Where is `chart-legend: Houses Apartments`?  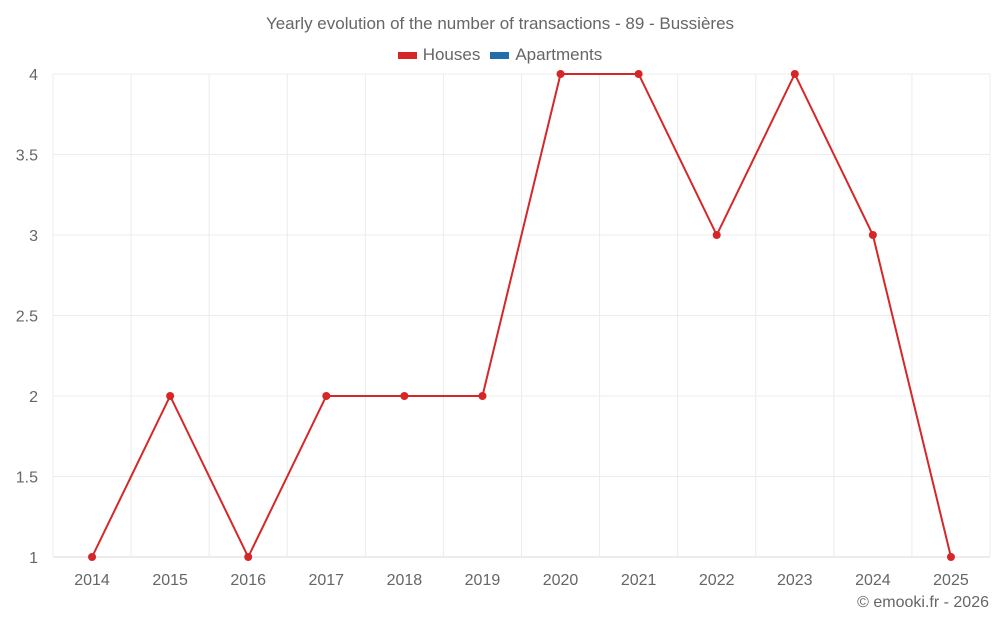
chart-legend: Houses Apartments is located at coordinates (500, 55).